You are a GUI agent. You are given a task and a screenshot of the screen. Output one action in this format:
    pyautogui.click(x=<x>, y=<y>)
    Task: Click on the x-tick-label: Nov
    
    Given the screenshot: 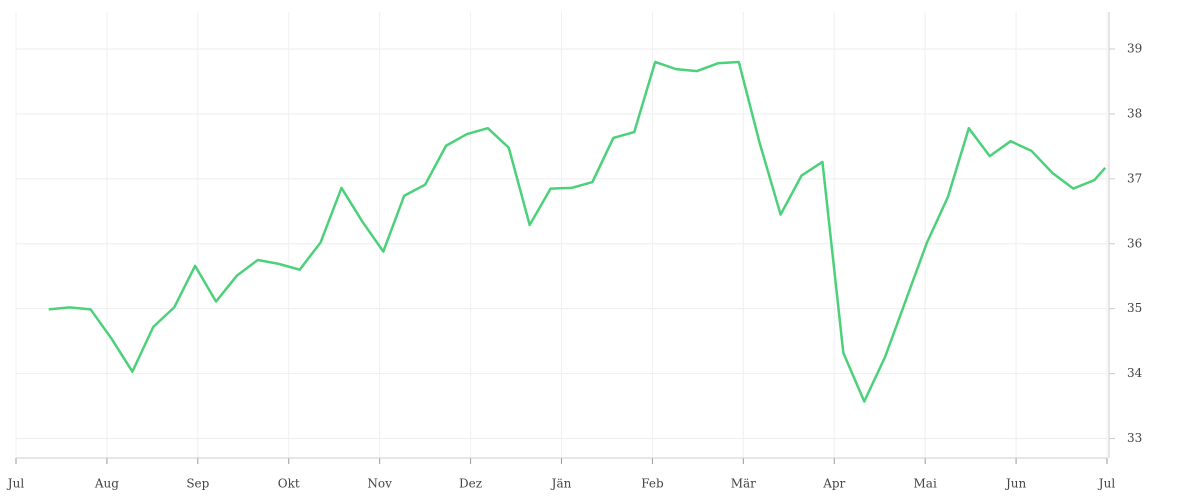 What is the action you would take?
    pyautogui.click(x=379, y=484)
    